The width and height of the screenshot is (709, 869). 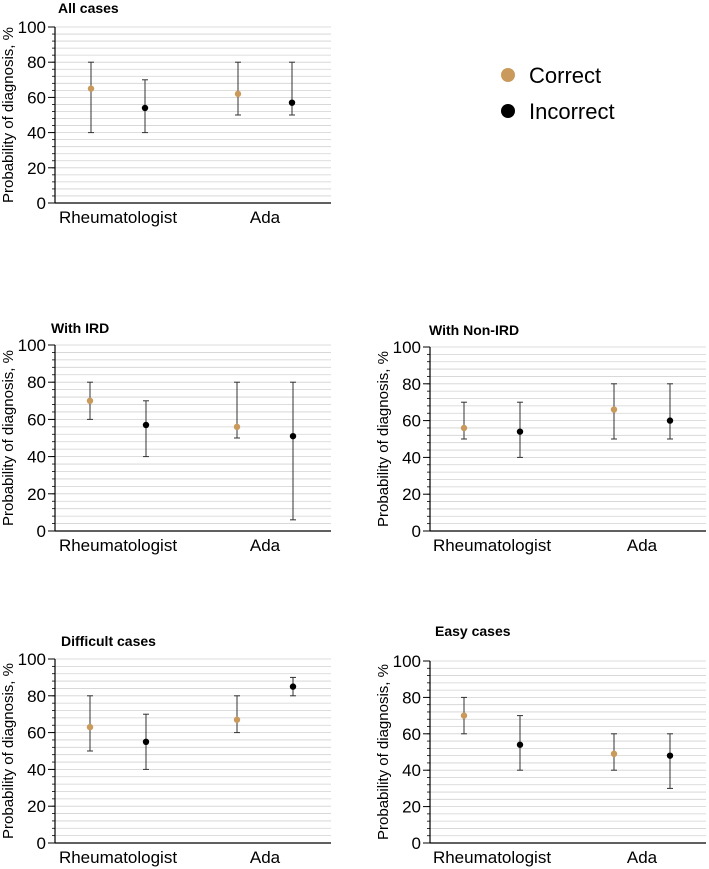 What do you see at coordinates (108, 641) in the screenshot?
I see `chart-title: Difficult cases` at bounding box center [108, 641].